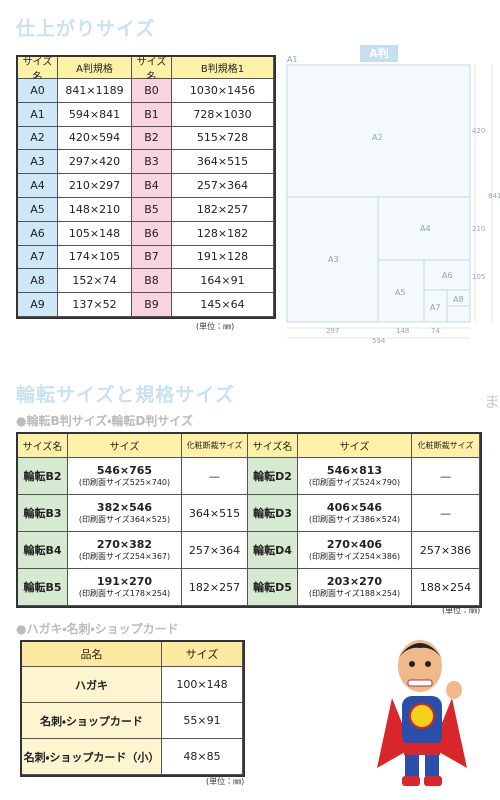 The image size is (500, 800). Describe the element at coordinates (125, 395) in the screenshot. I see `section-title: 輪転サイズと規格サイズ` at that location.